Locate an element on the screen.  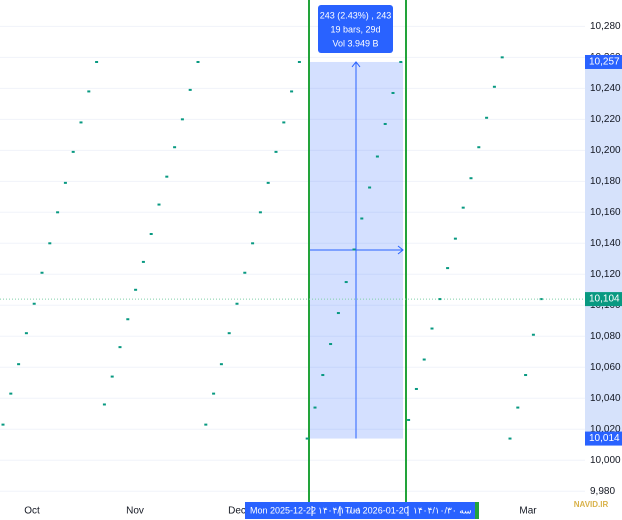
tooltip-line: 243 (2.43%) , 243 is located at coordinates (356, 15).